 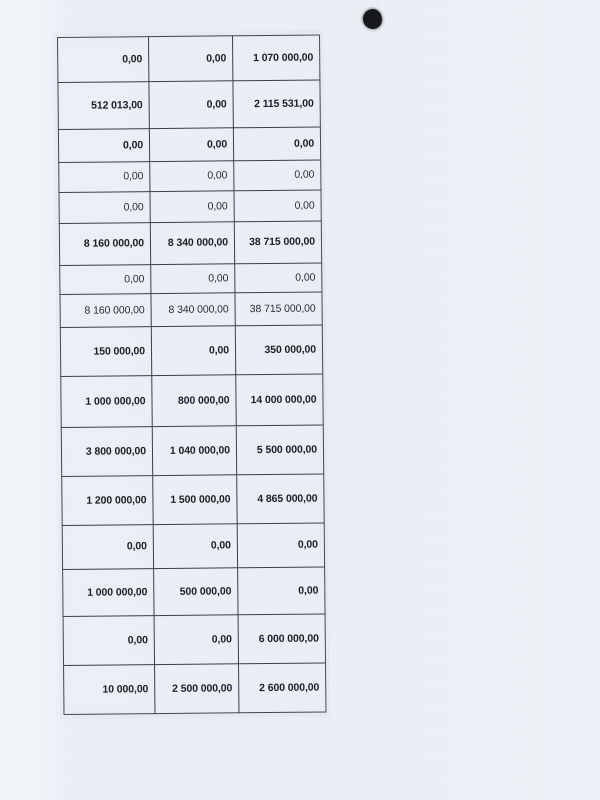 What do you see at coordinates (372, 19) in the screenshot?
I see `ink-blot-icon` at bounding box center [372, 19].